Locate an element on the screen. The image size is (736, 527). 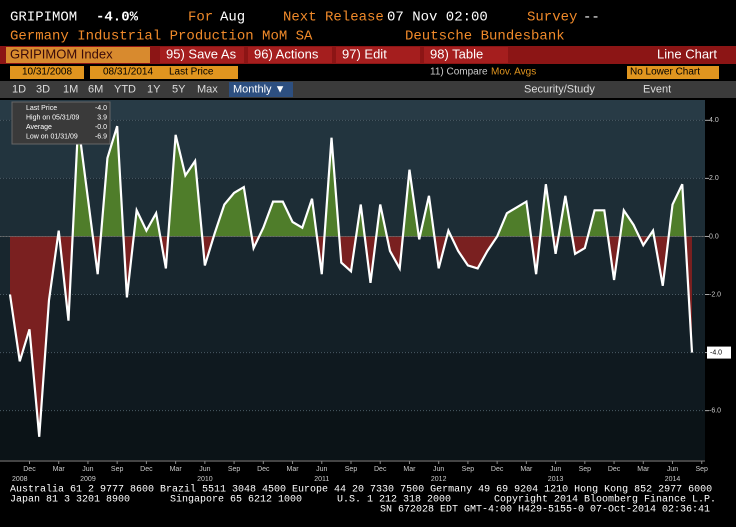
last: -4.0% is located at coordinates (117, 18).